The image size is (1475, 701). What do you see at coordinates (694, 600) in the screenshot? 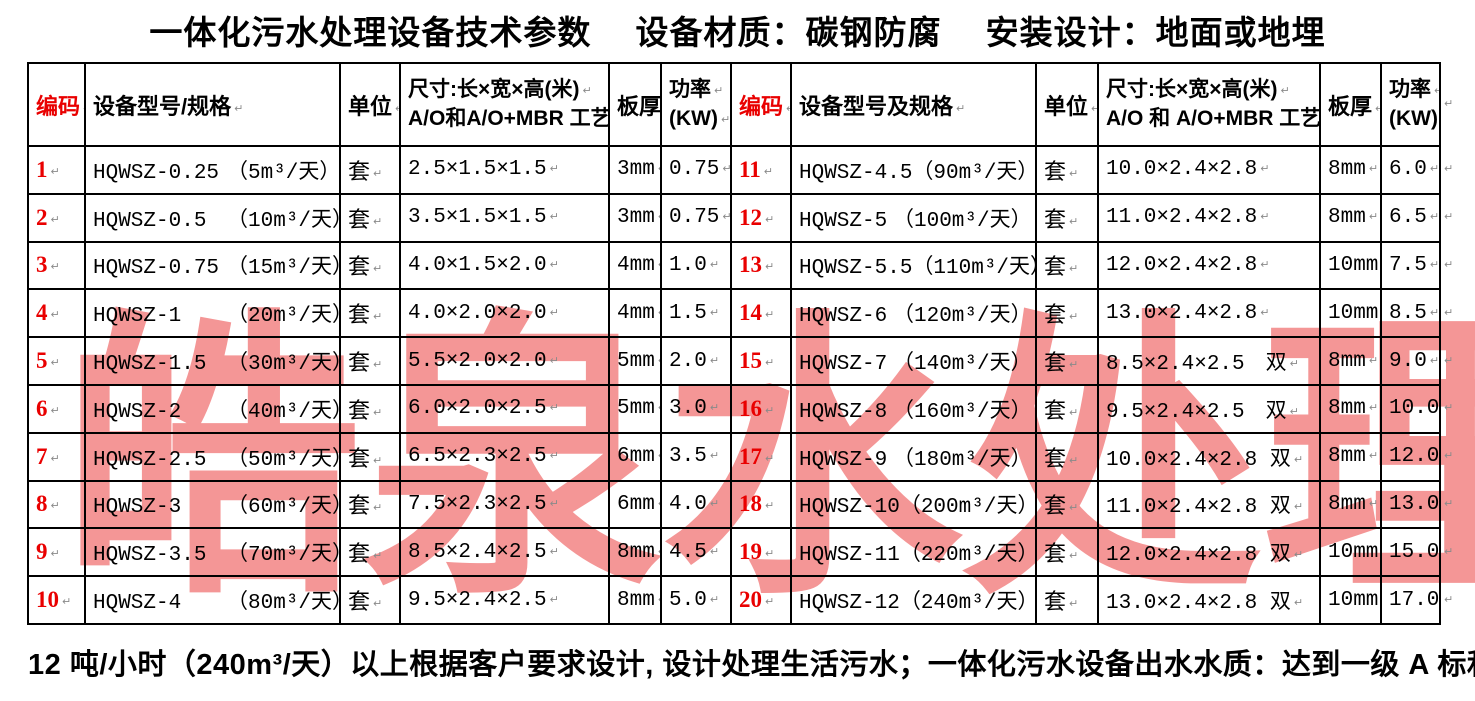
I see `power-text: 5.0` at bounding box center [694, 600].